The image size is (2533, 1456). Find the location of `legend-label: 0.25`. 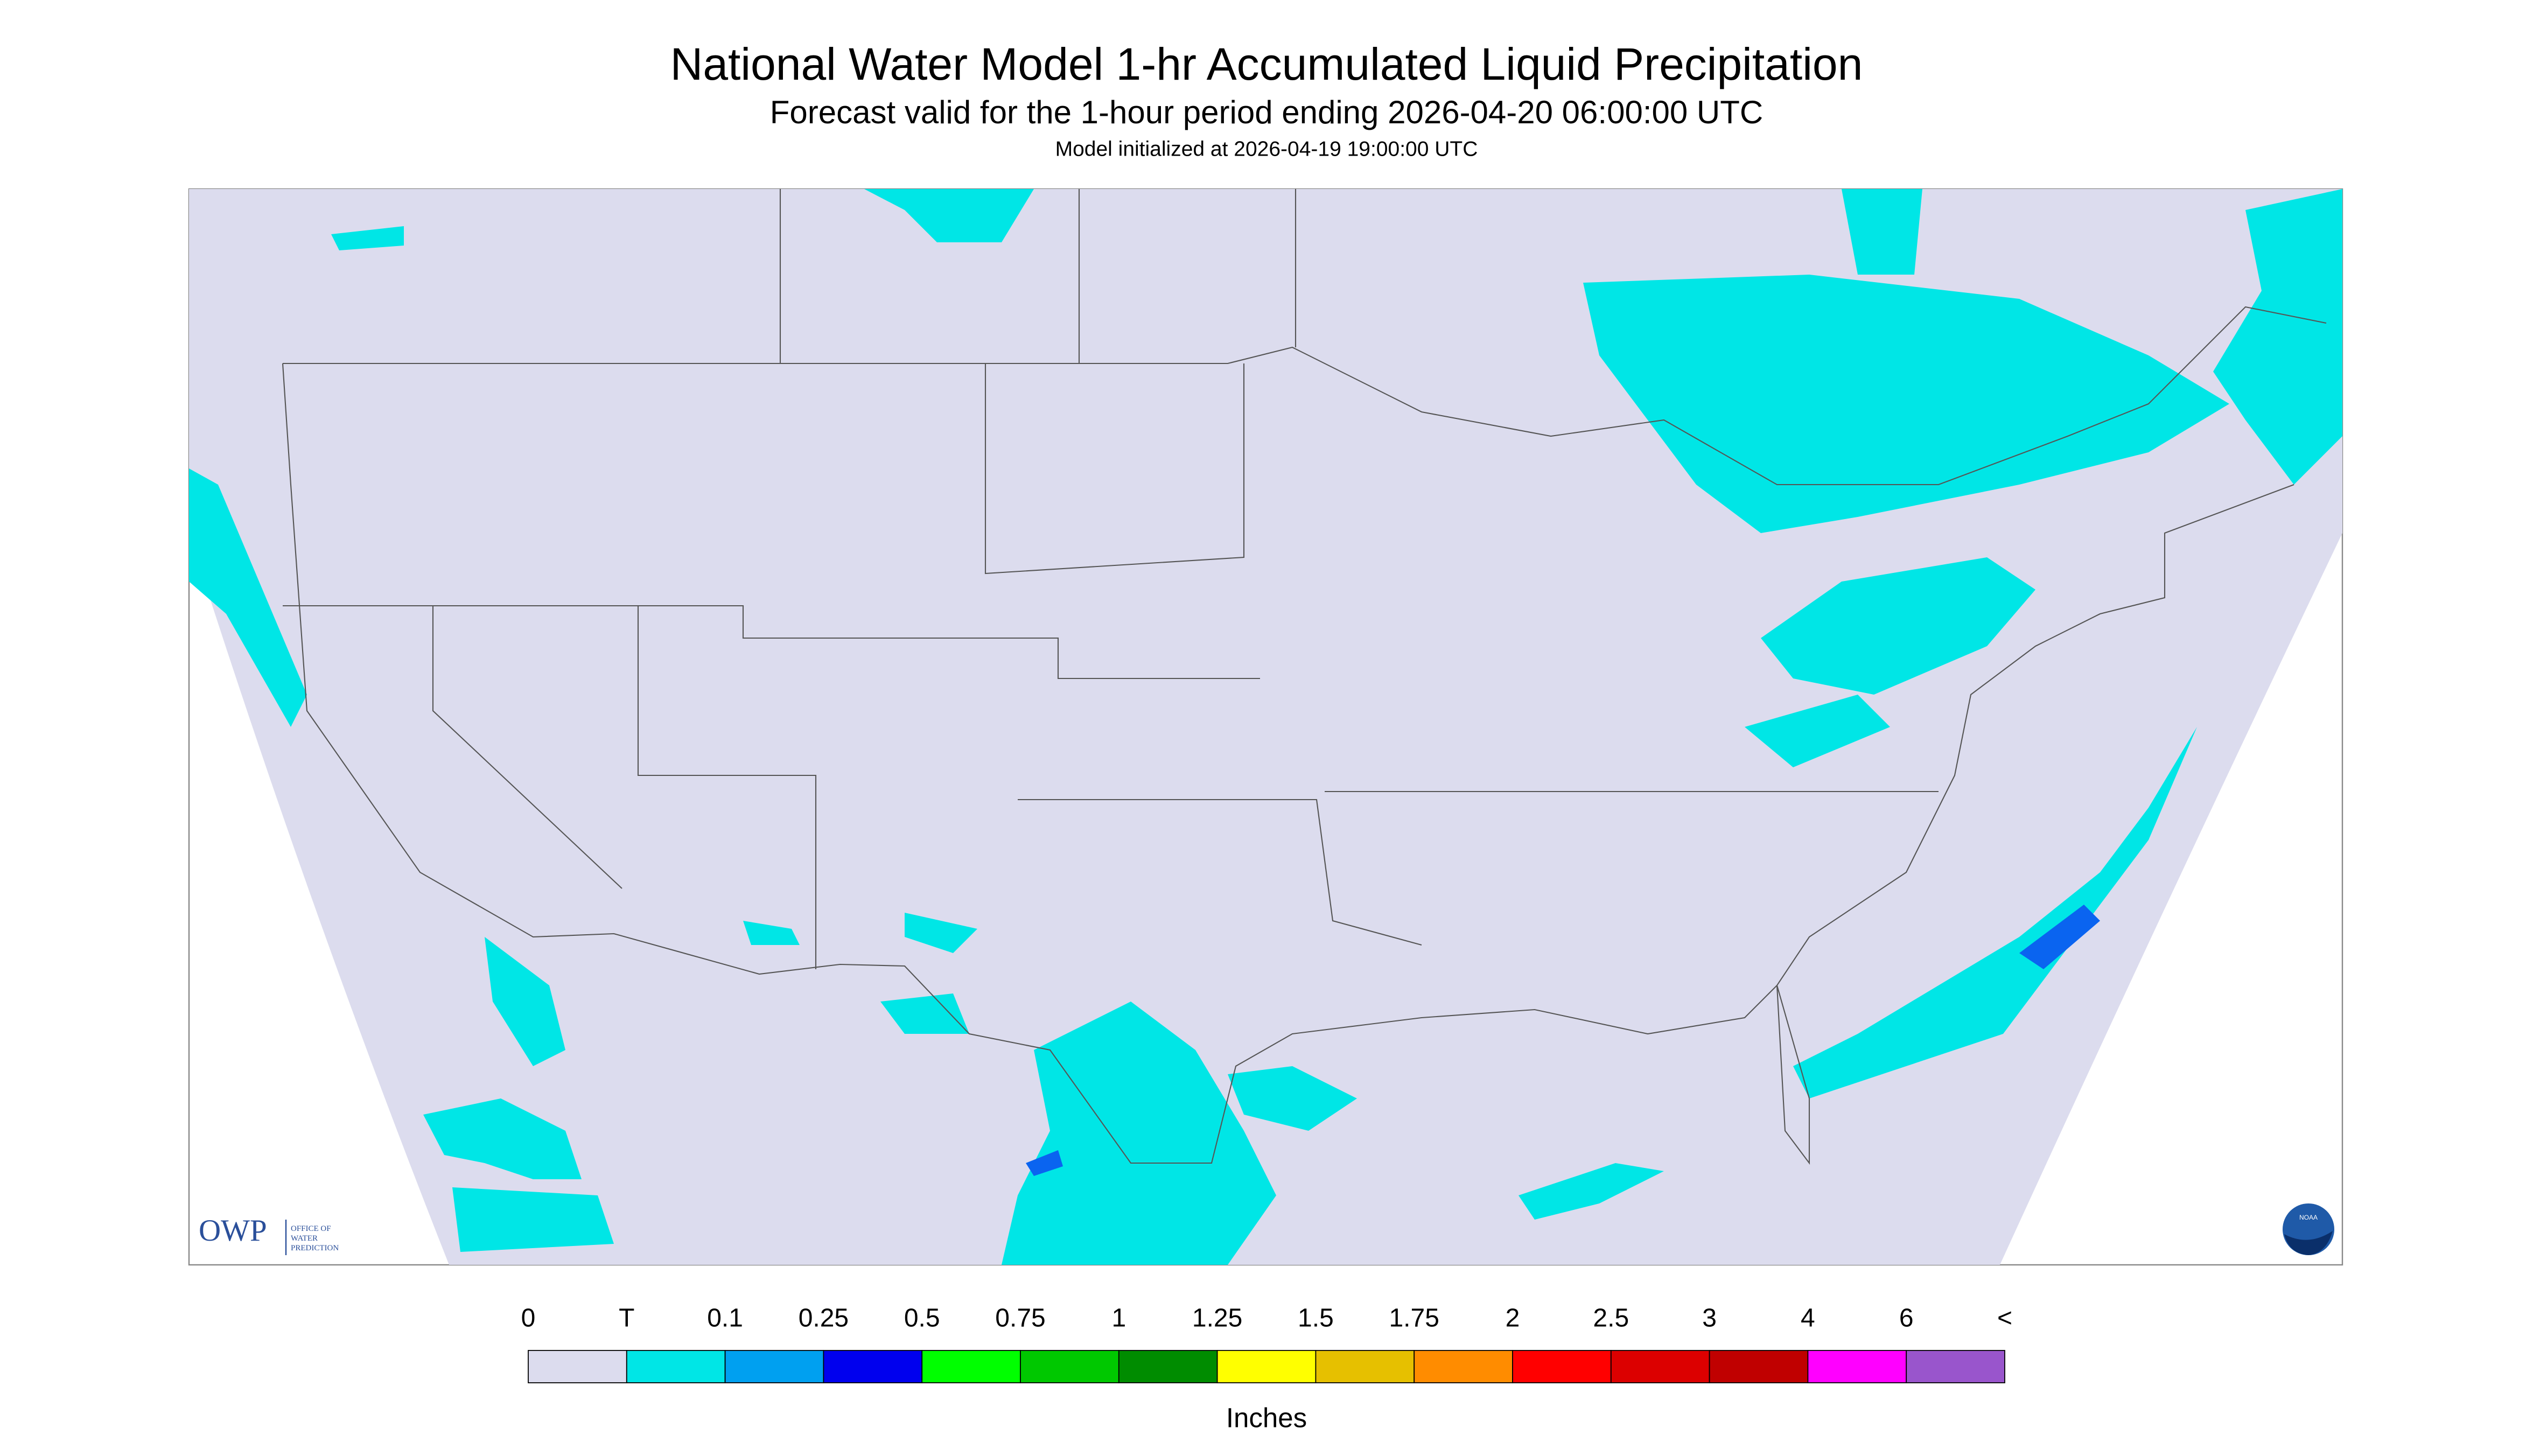

legend-label: 0.25 is located at coordinates (824, 1318).